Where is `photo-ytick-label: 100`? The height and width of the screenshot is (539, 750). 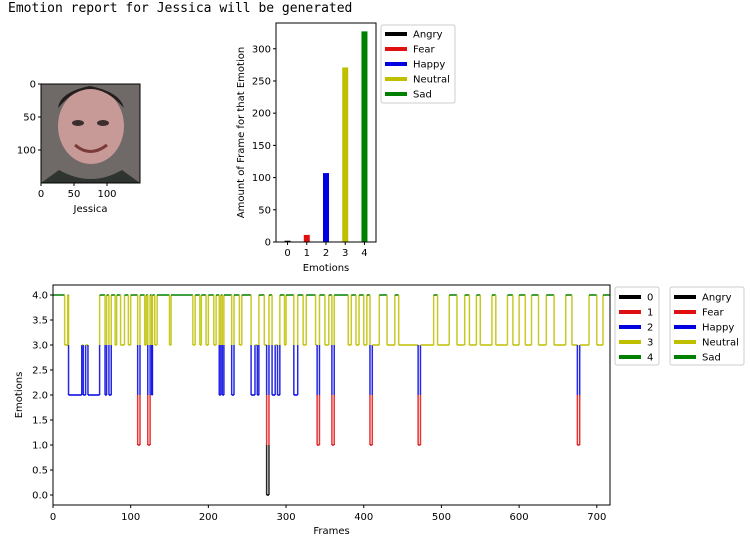
photo-ytick-label: 100 is located at coordinates (26, 151).